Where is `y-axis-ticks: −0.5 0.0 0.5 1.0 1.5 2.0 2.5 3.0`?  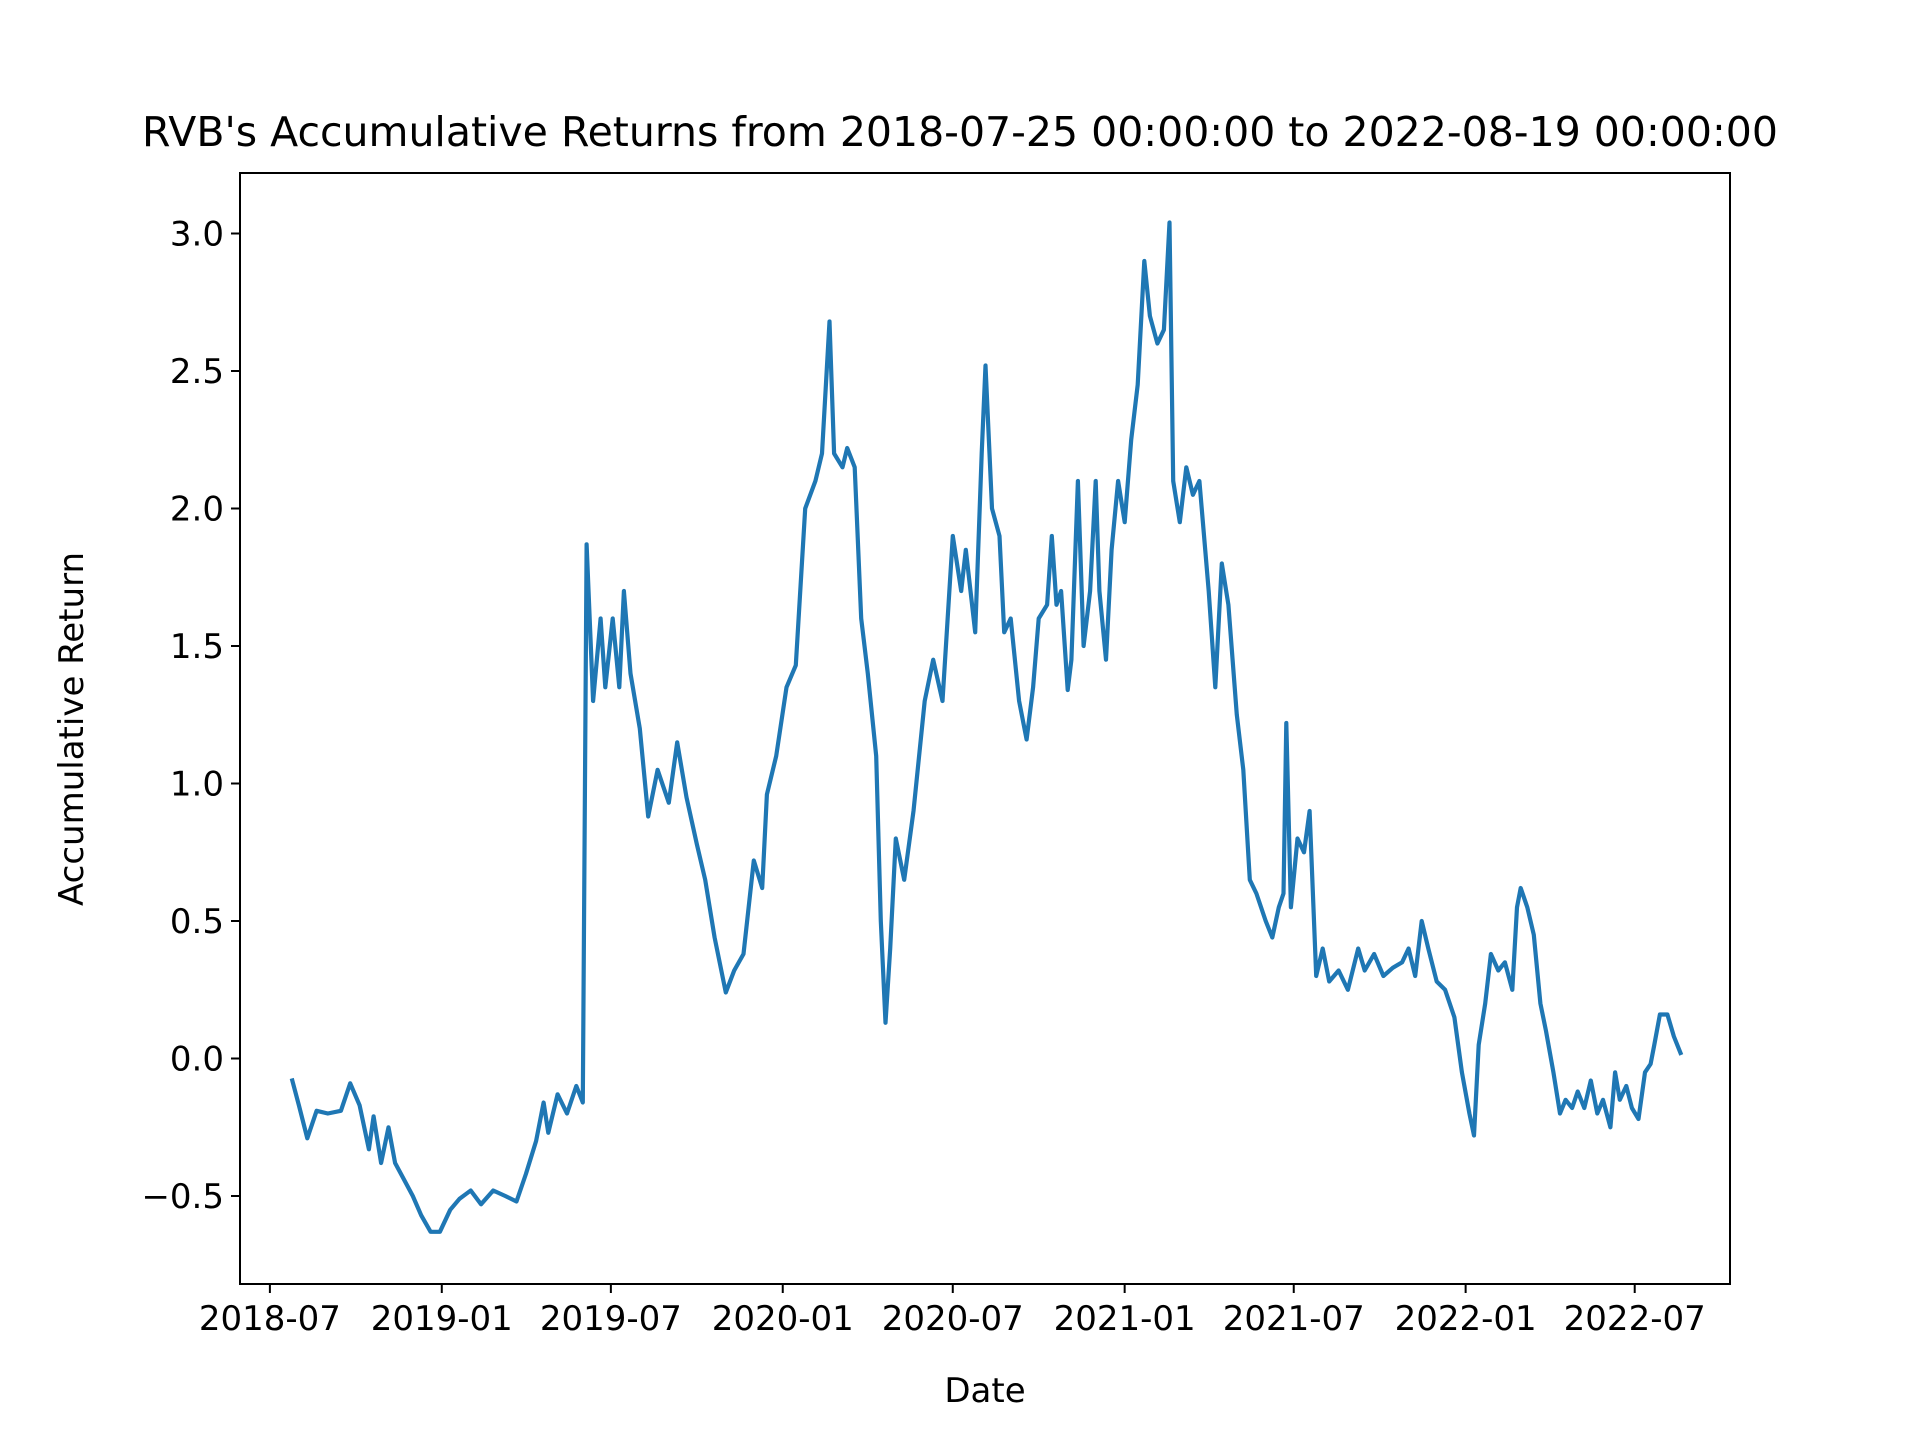 y-axis-ticks: −0.5 0.0 0.5 1.0 1.5 2.0 2.5 3.0 is located at coordinates (190, 716).